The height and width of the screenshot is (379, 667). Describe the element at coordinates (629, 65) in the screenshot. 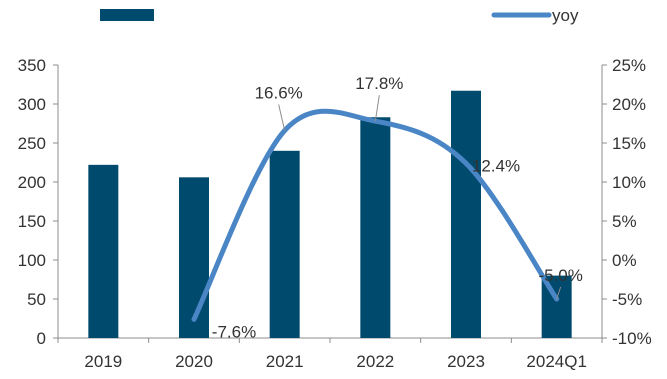

I see `right-tick-label: 25%` at that location.